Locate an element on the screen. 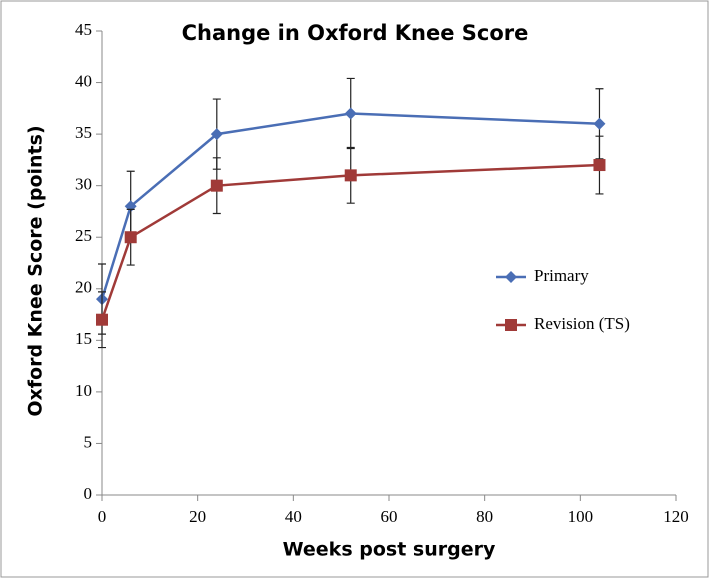 The image size is (709, 578). x-tick-label: 20 is located at coordinates (197, 516).